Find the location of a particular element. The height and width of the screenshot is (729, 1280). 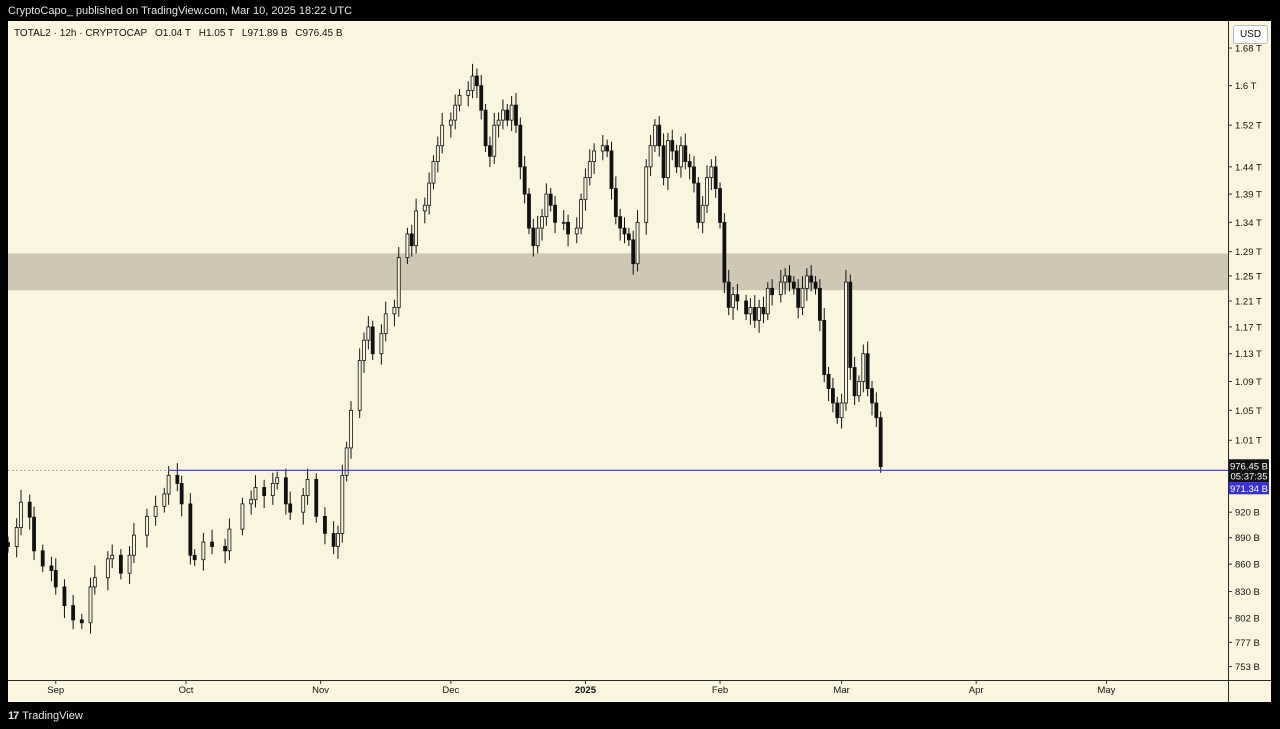

price-tick-label: 1.01 T is located at coordinates (1248, 441).